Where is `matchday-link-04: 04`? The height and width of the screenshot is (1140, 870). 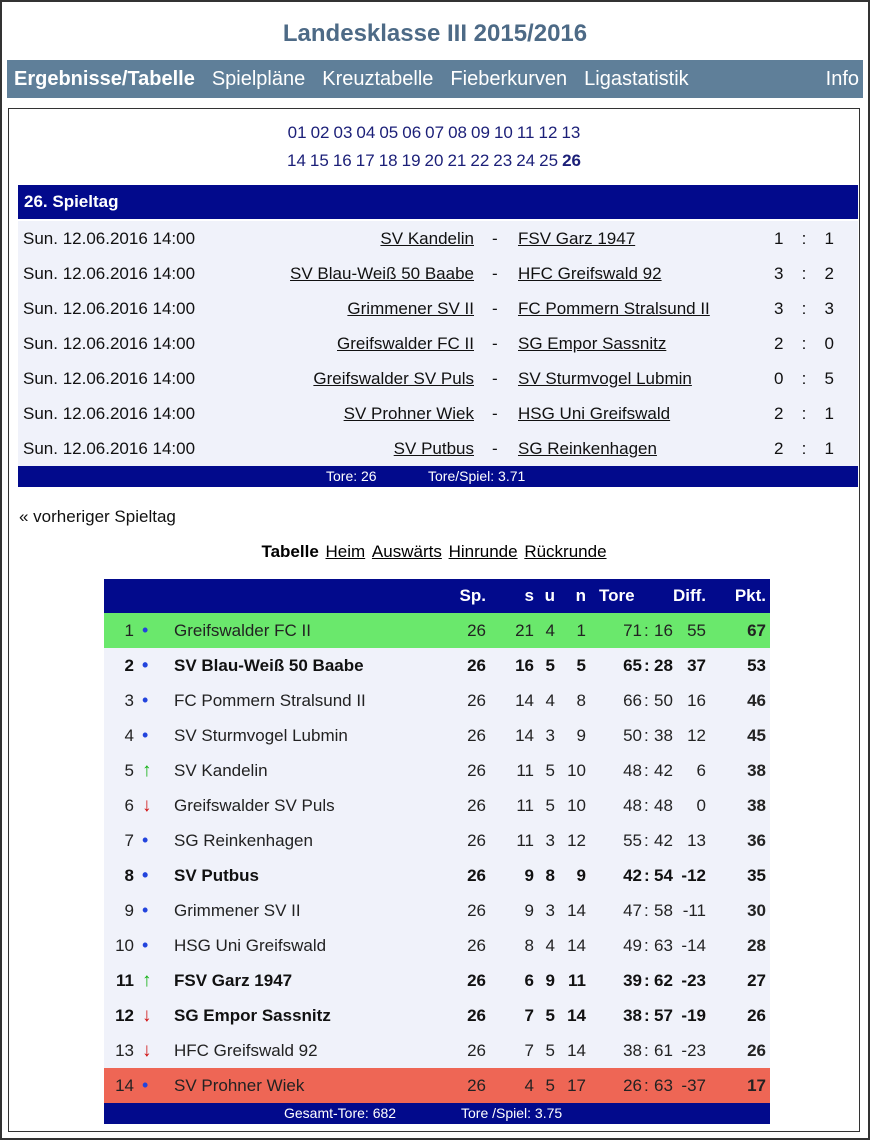
matchday-link-04: 04 is located at coordinates (366, 132).